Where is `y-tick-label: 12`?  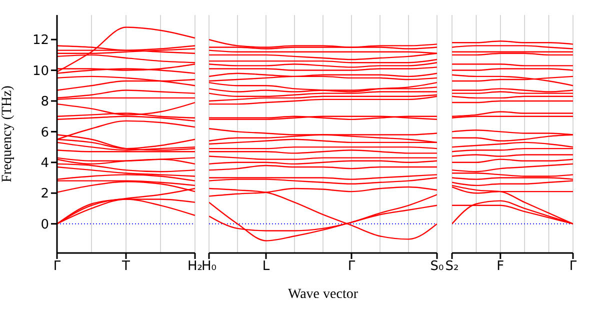 y-tick-label: 12 is located at coordinates (40, 40).